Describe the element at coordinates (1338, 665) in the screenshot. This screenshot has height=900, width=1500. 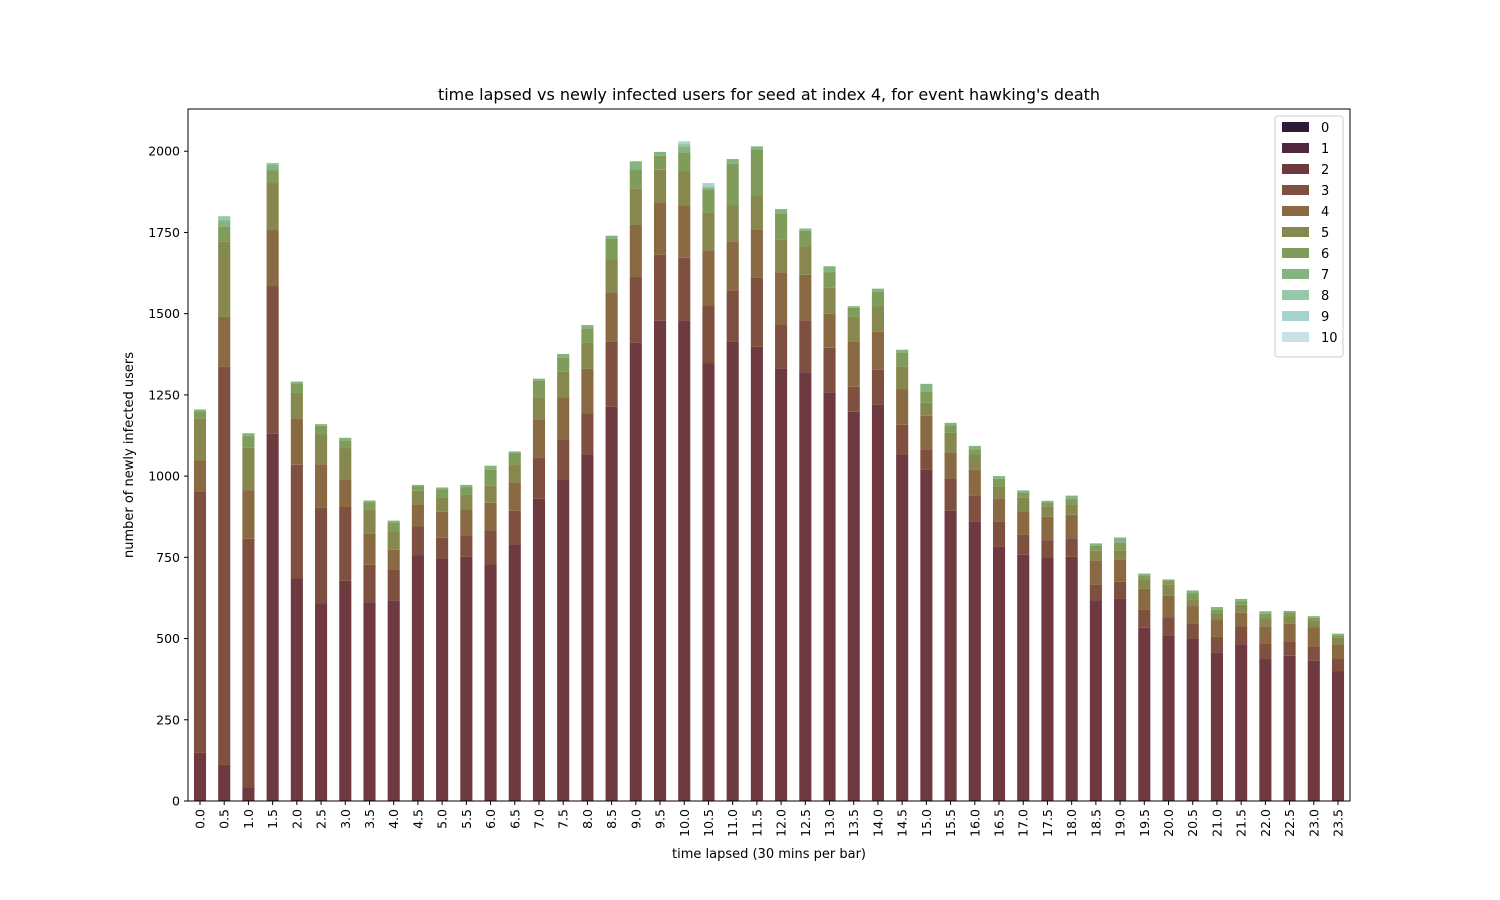
I see `bar-segment-23.5-series-3` at that location.